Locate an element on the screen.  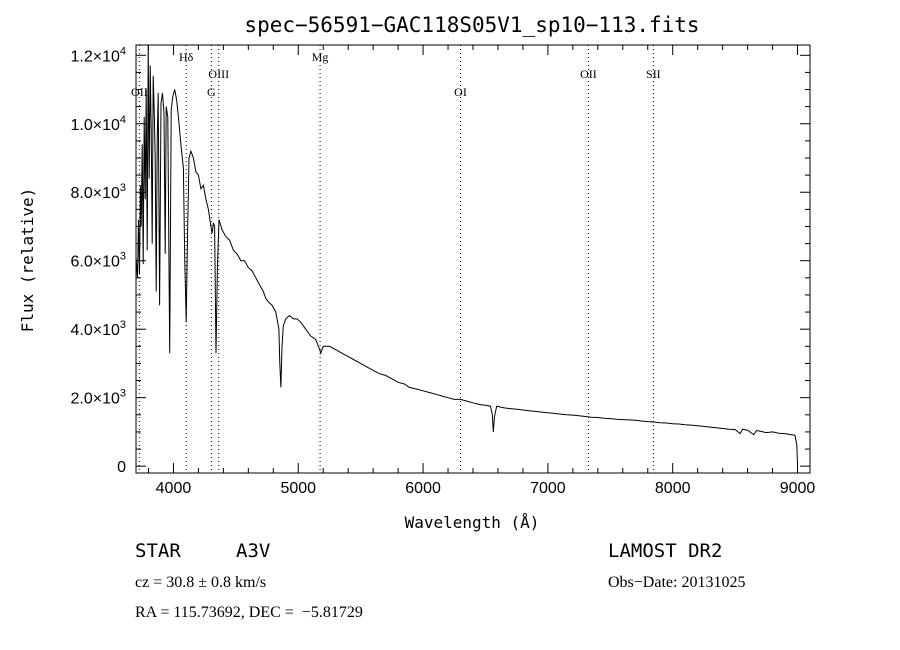
x-tick-label: 7000 is located at coordinates (548, 488).